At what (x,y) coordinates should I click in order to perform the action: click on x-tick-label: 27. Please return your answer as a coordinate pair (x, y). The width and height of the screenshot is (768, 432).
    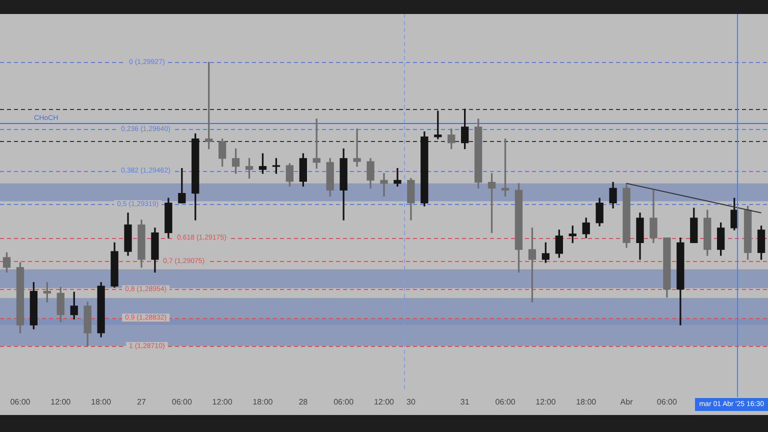
    Looking at the image, I should click on (141, 401).